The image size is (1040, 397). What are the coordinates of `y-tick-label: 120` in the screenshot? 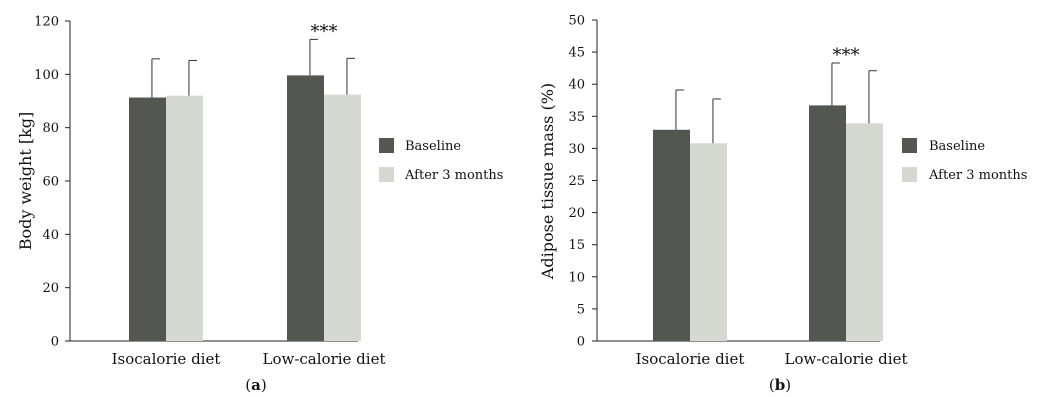 It's located at (46, 22).